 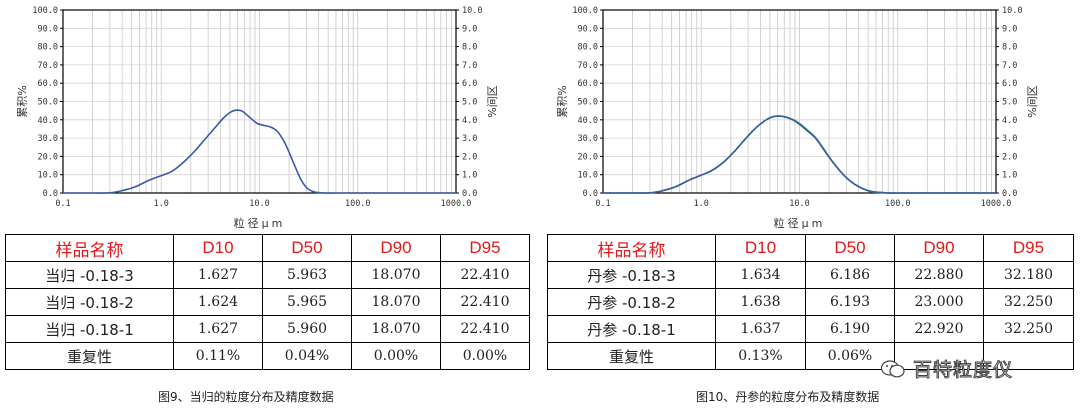 What do you see at coordinates (631, 275) in the screenshot?
I see `sample-name-cell: 丹参 -0.18-3` at bounding box center [631, 275].